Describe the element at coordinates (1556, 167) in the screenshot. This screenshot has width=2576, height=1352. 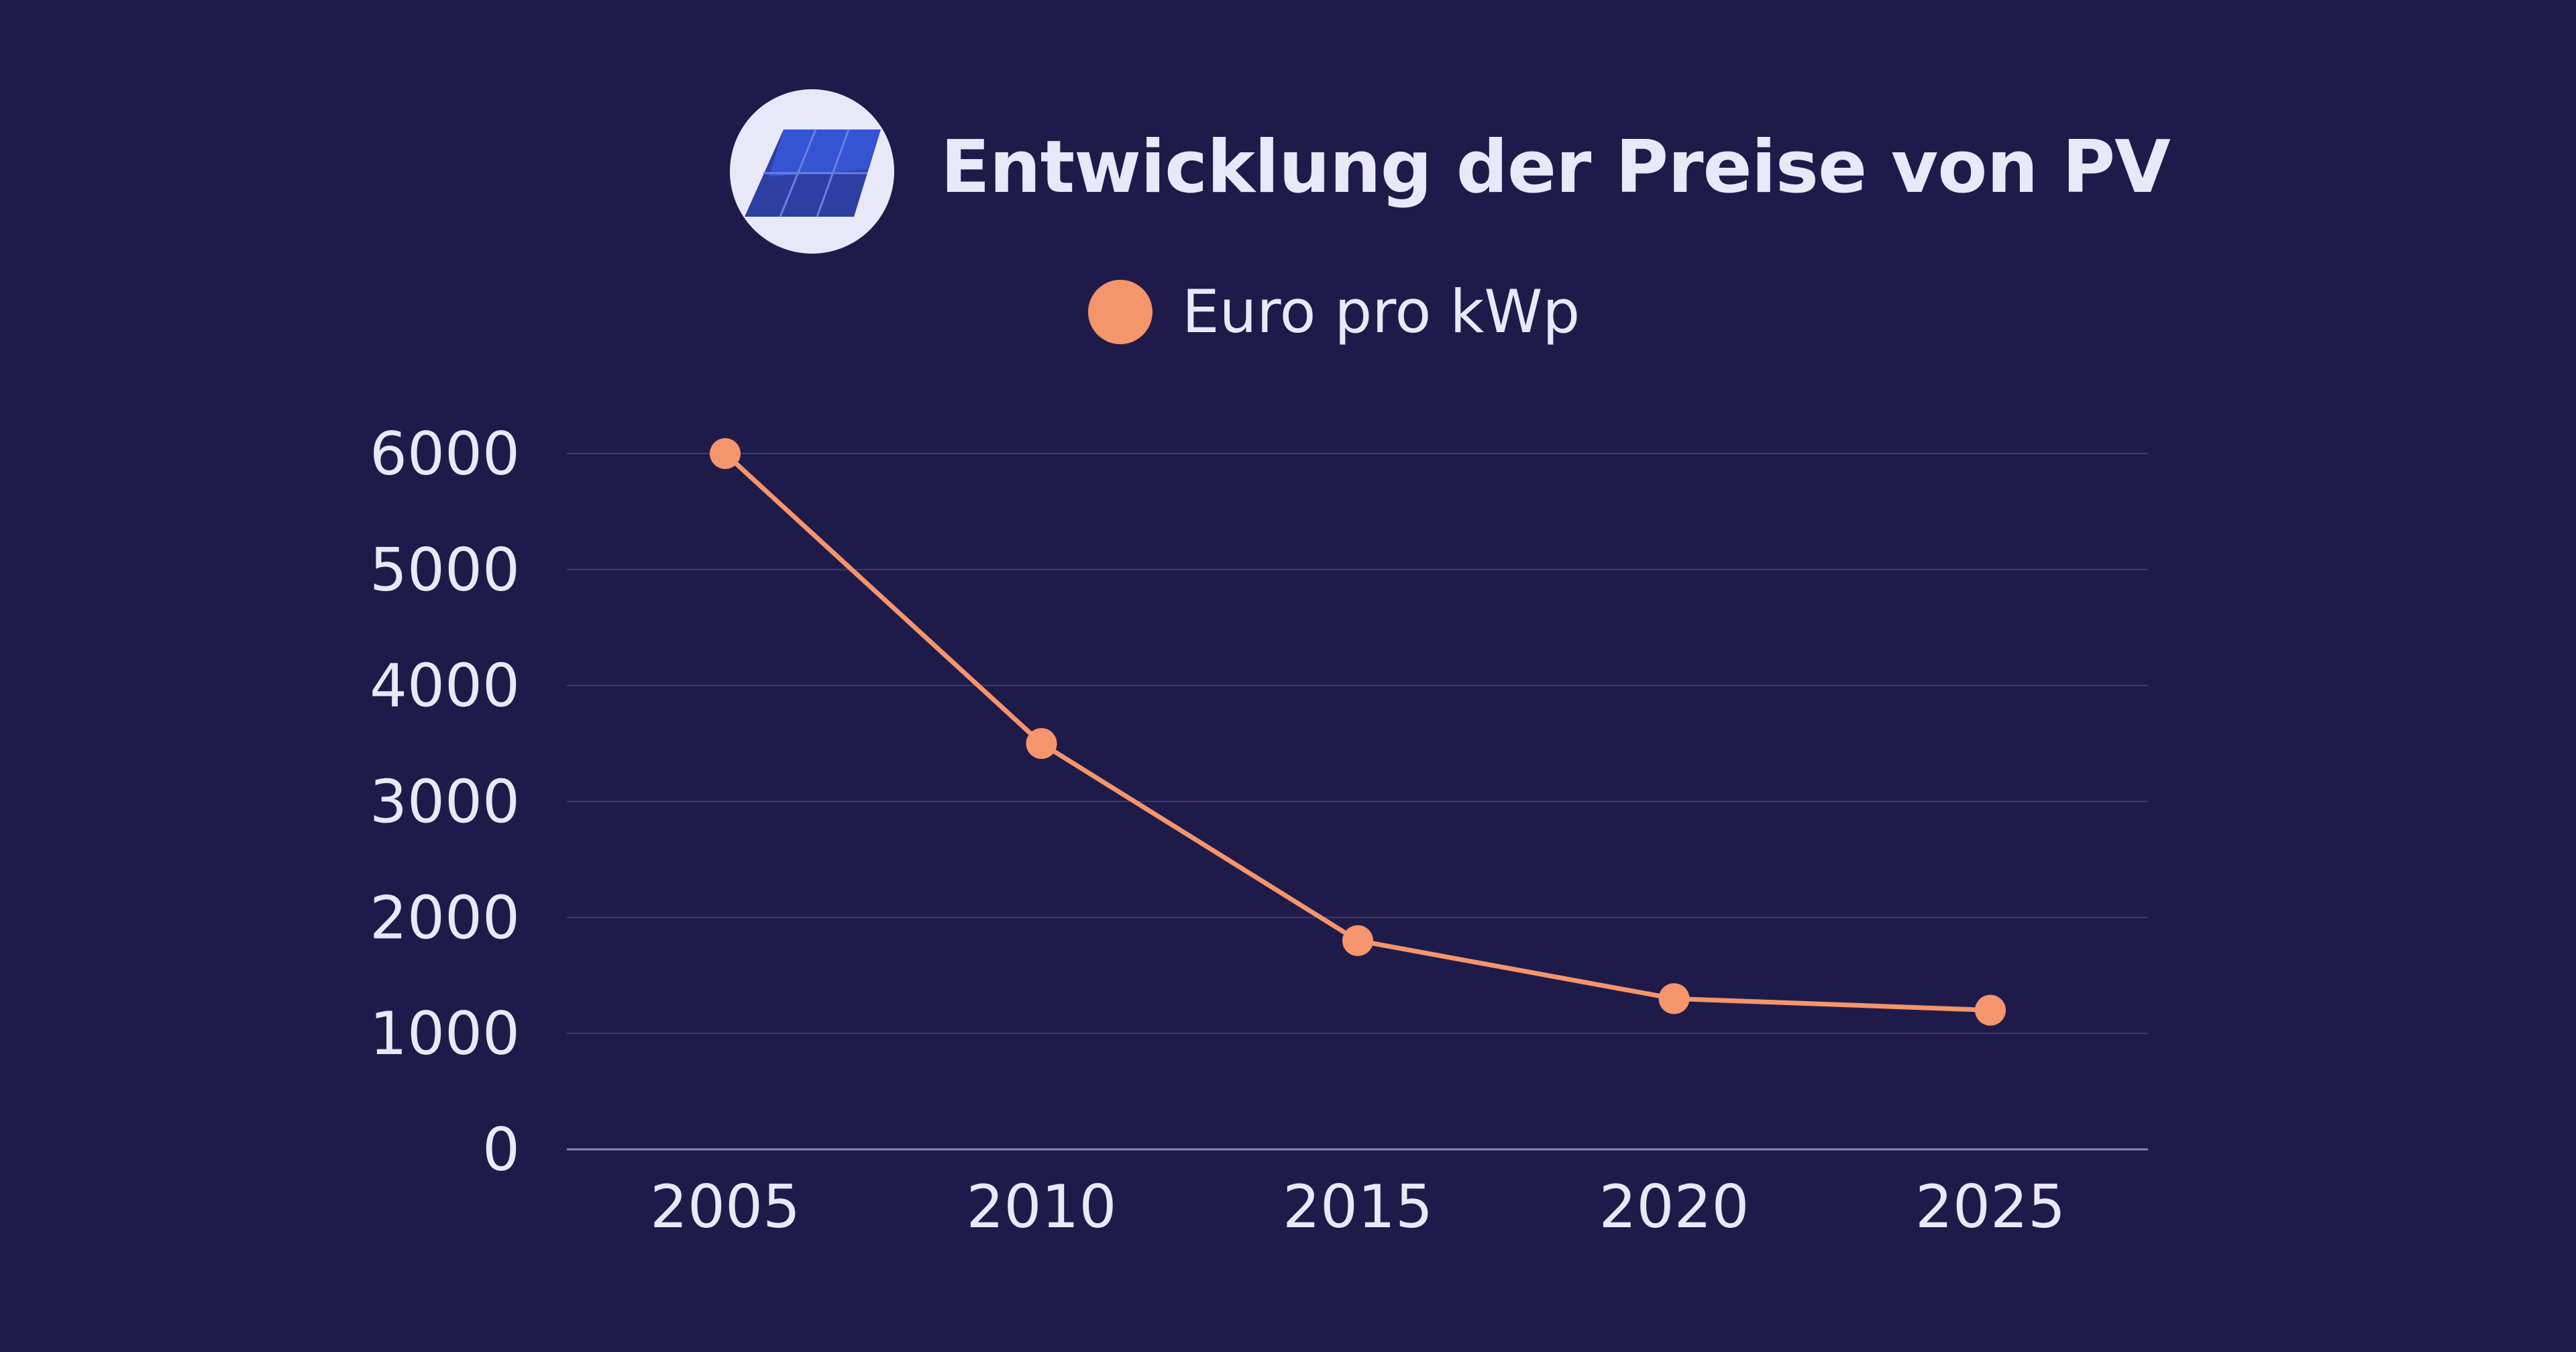
I see `chart-title: Entwicklung der Preise von PV` at that location.